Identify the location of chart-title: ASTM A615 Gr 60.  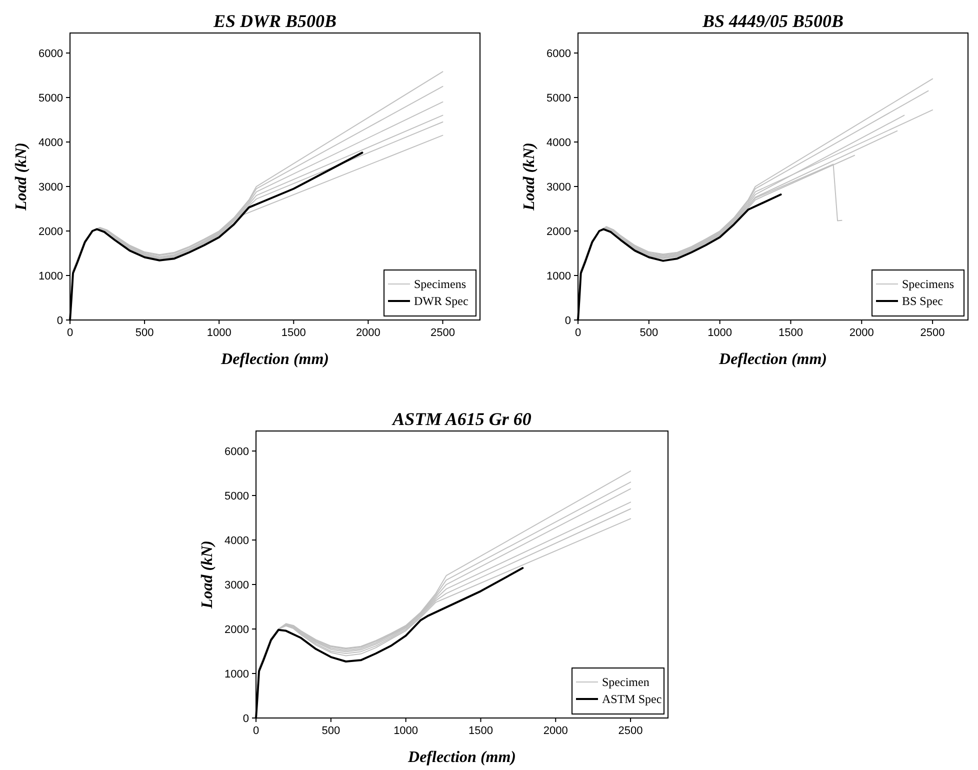
(462, 419).